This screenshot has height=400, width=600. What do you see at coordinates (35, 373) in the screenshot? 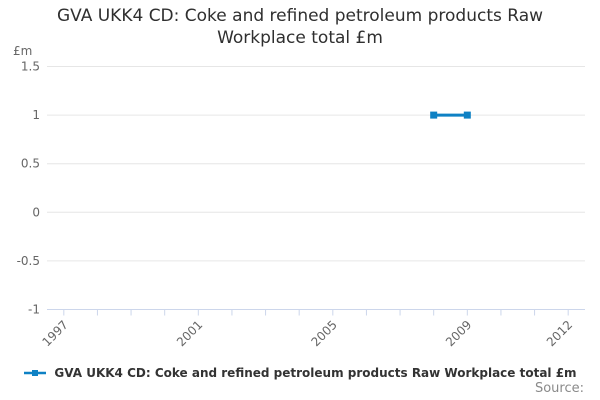
I see `legend-line-marker-icon` at bounding box center [35, 373].